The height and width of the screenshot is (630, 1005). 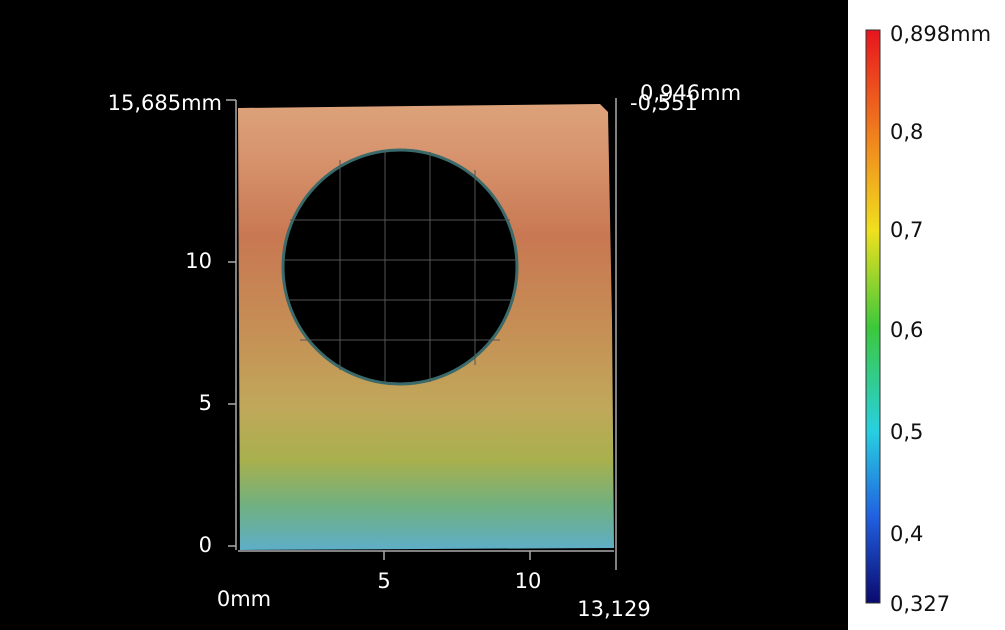 What do you see at coordinates (906, 534) in the screenshot?
I see `colorbar-label: 0,4` at bounding box center [906, 534].